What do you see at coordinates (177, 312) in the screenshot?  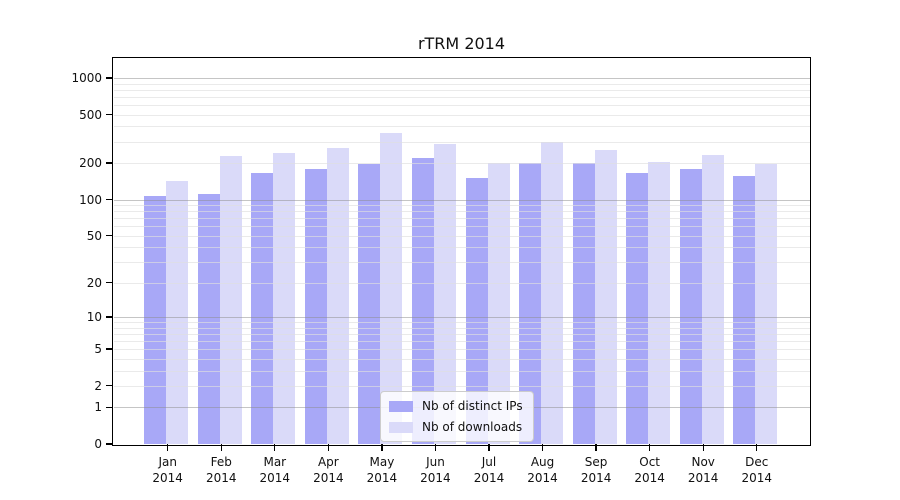 I see `bar-downloads-jan` at bounding box center [177, 312].